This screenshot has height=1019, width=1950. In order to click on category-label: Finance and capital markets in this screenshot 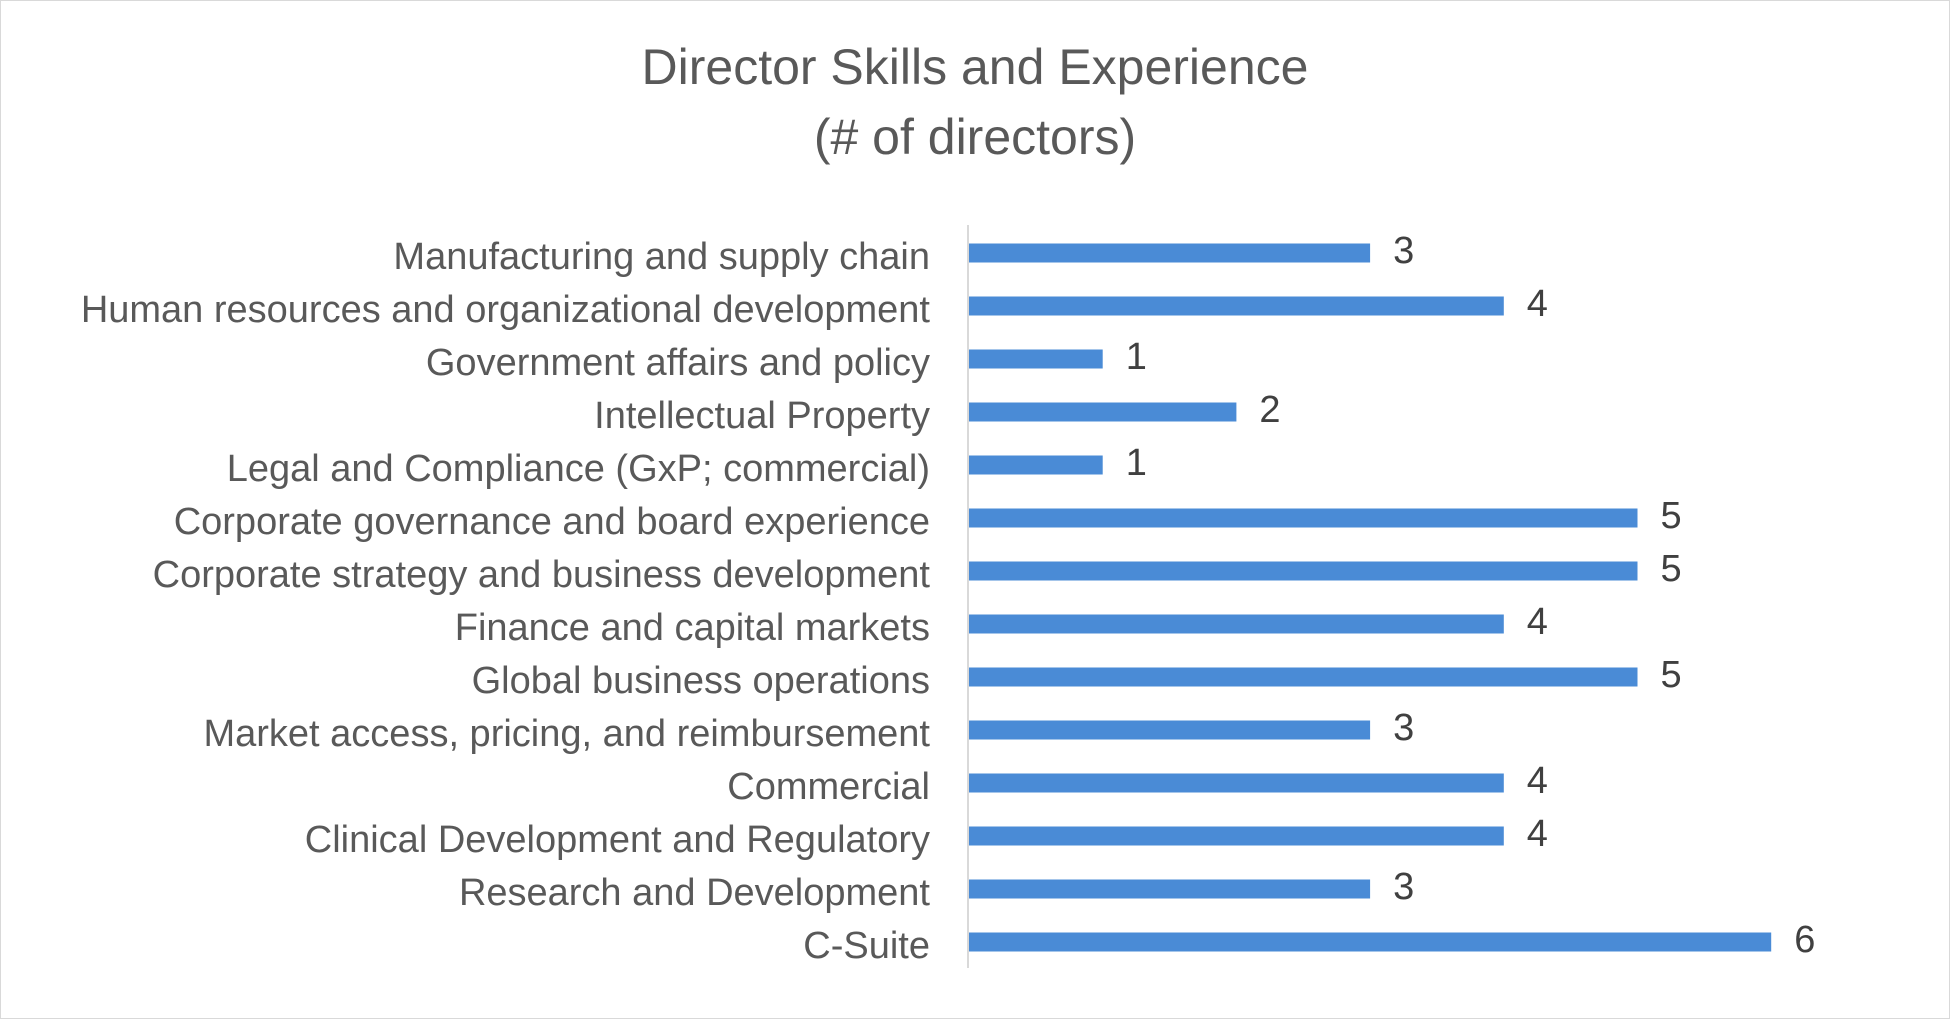, I will do `click(692, 628)`.